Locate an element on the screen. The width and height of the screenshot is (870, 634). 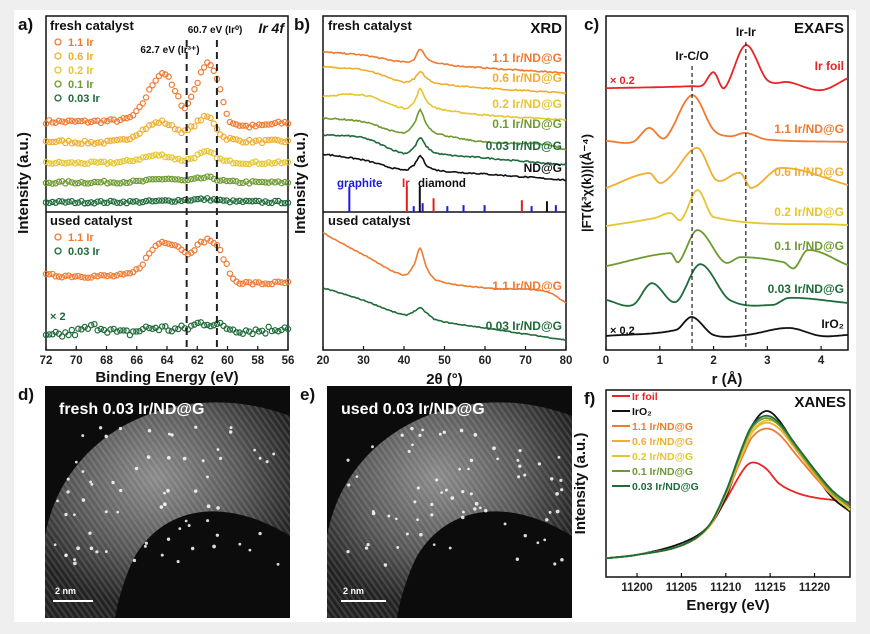
series-label: 1.1 Ir/ND@G is located at coordinates (527, 58).